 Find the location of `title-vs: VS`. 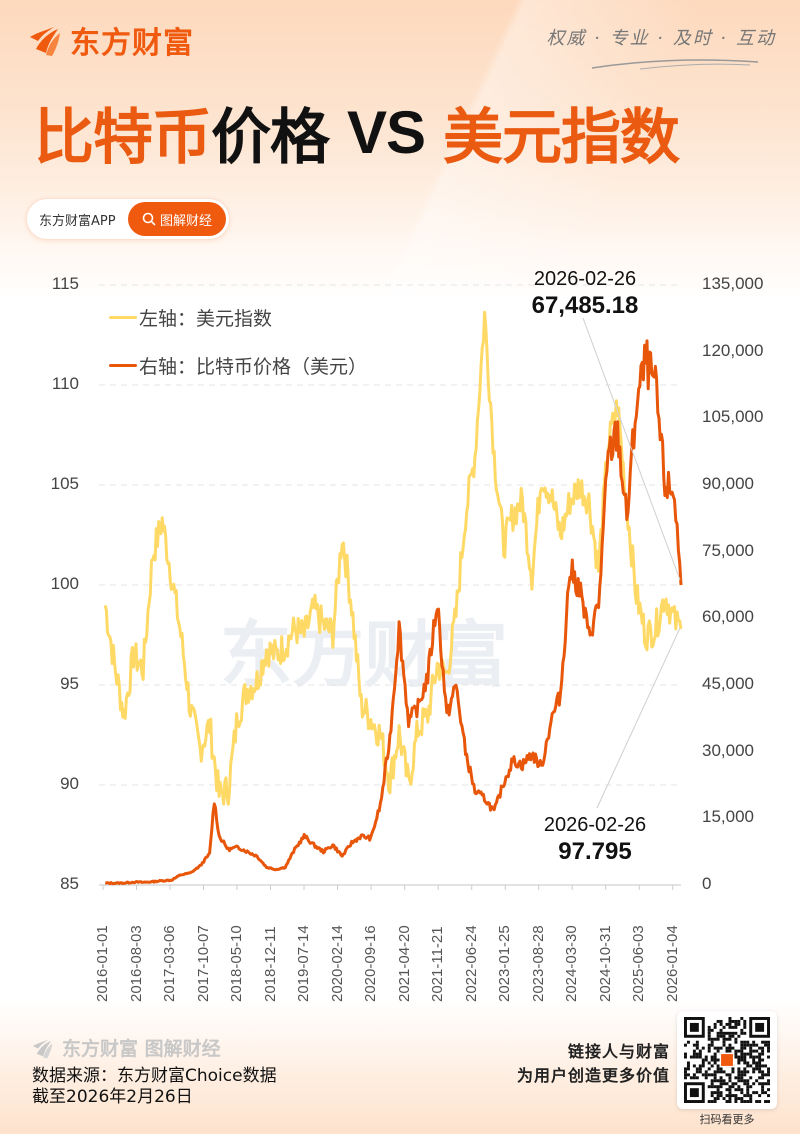

title-vs: VS is located at coordinates (386, 132).